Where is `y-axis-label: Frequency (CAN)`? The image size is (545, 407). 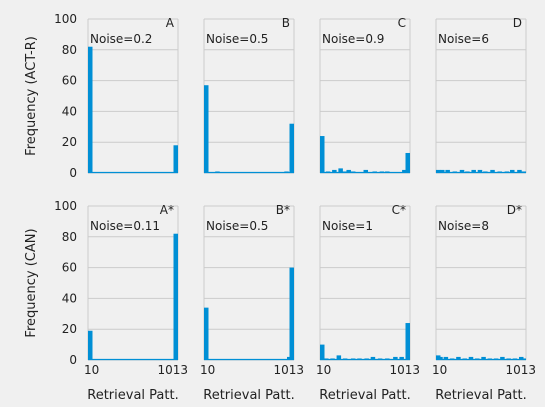 y-axis-label: Frequency (CAN) is located at coordinates (31, 282).